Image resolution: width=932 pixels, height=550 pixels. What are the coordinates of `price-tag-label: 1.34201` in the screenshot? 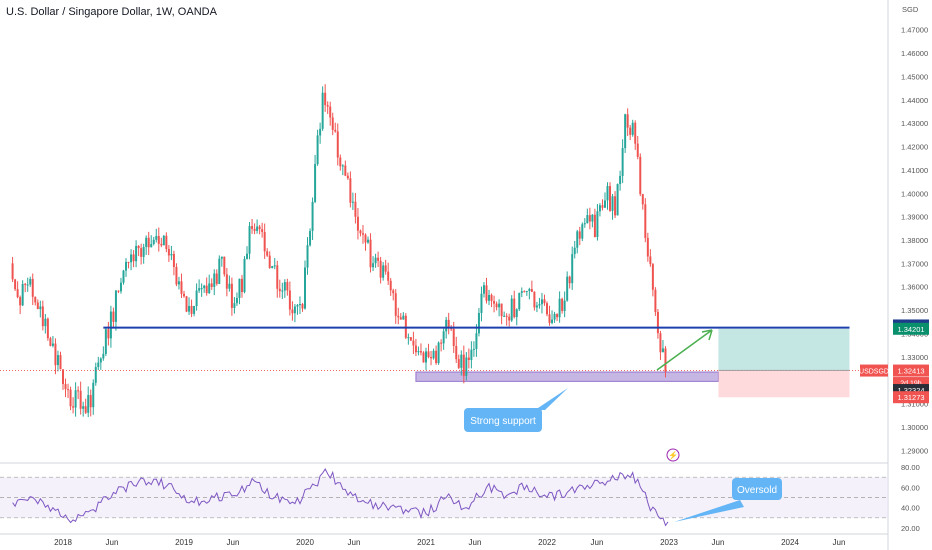 It's located at (910, 329).